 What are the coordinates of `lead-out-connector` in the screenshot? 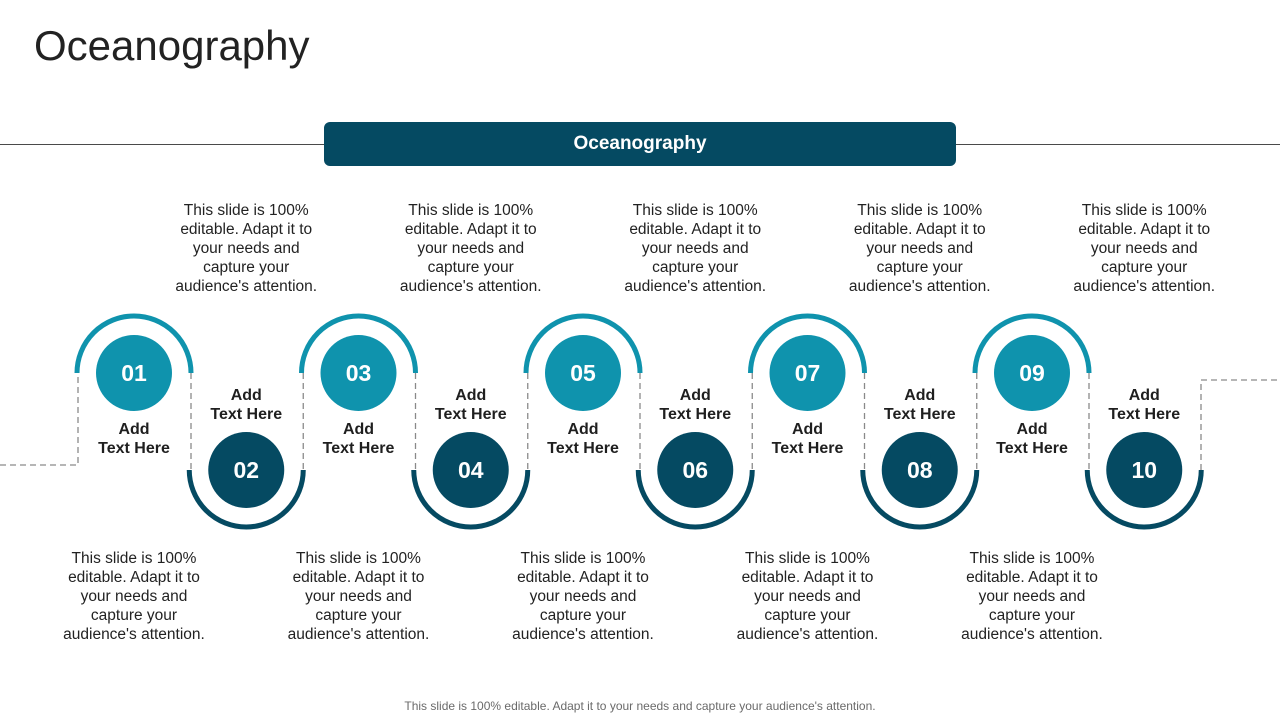 It's located at (1240, 424).